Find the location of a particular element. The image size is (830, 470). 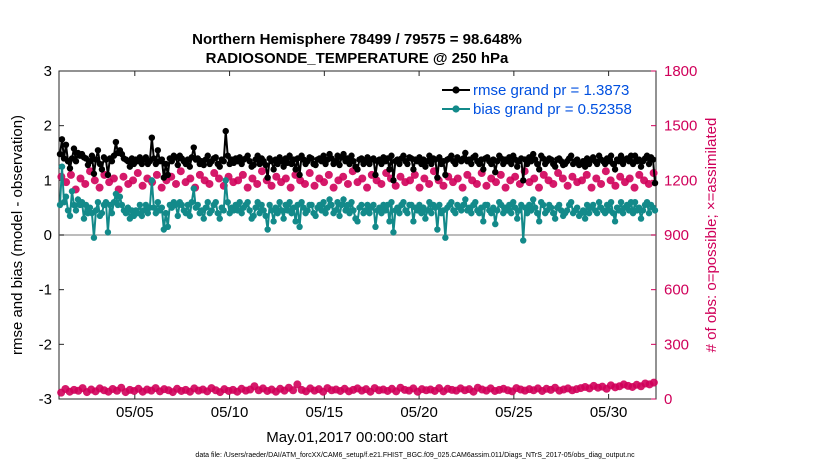

y-right-tick-label: 900 is located at coordinates (676, 235).